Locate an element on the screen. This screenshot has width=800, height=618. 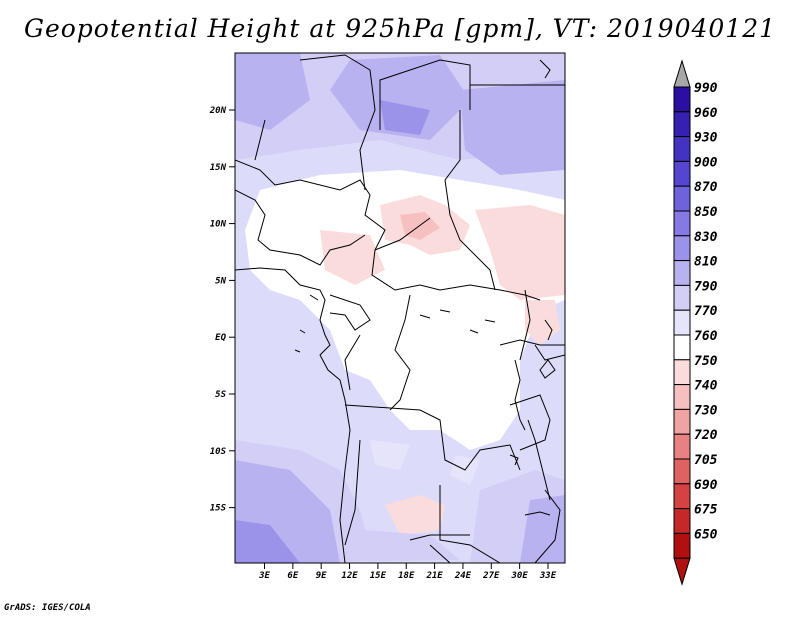
lat-label: 5N is located at coordinates (220, 281).